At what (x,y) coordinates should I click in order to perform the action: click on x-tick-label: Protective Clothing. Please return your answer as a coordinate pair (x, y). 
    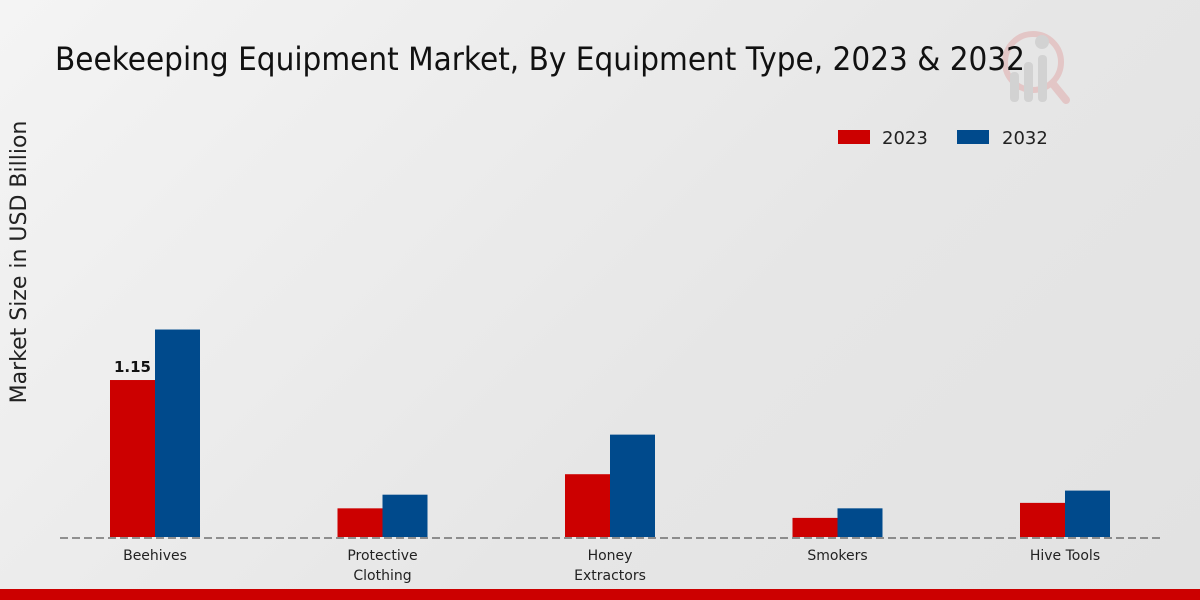
    Looking at the image, I should click on (382, 566).